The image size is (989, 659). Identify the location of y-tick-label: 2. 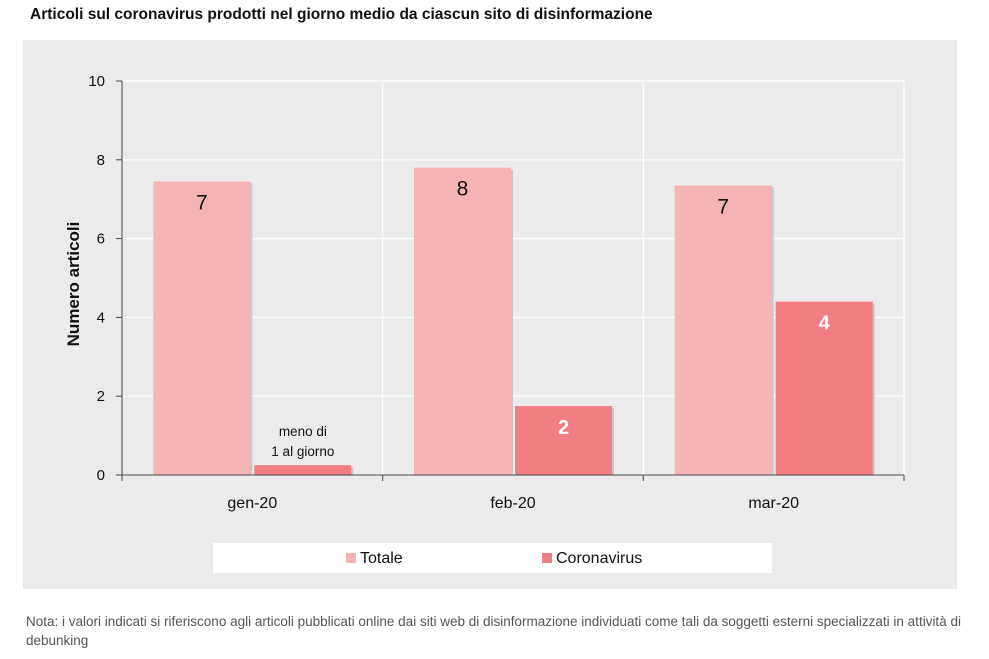
(101, 396).